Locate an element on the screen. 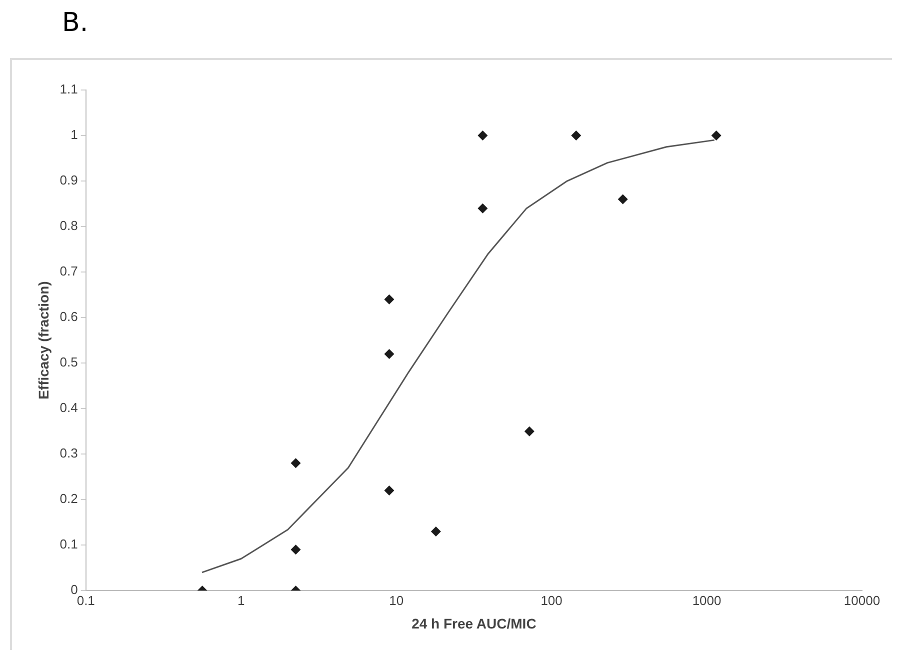 This screenshot has width=907, height=660. y-tick-label: 0.5 is located at coordinates (69, 362).